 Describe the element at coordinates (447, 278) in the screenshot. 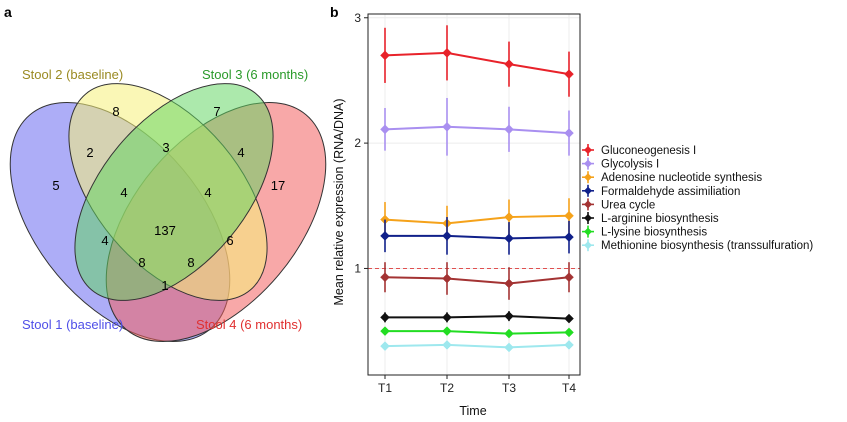

I see `data-point-s5-p2` at that location.